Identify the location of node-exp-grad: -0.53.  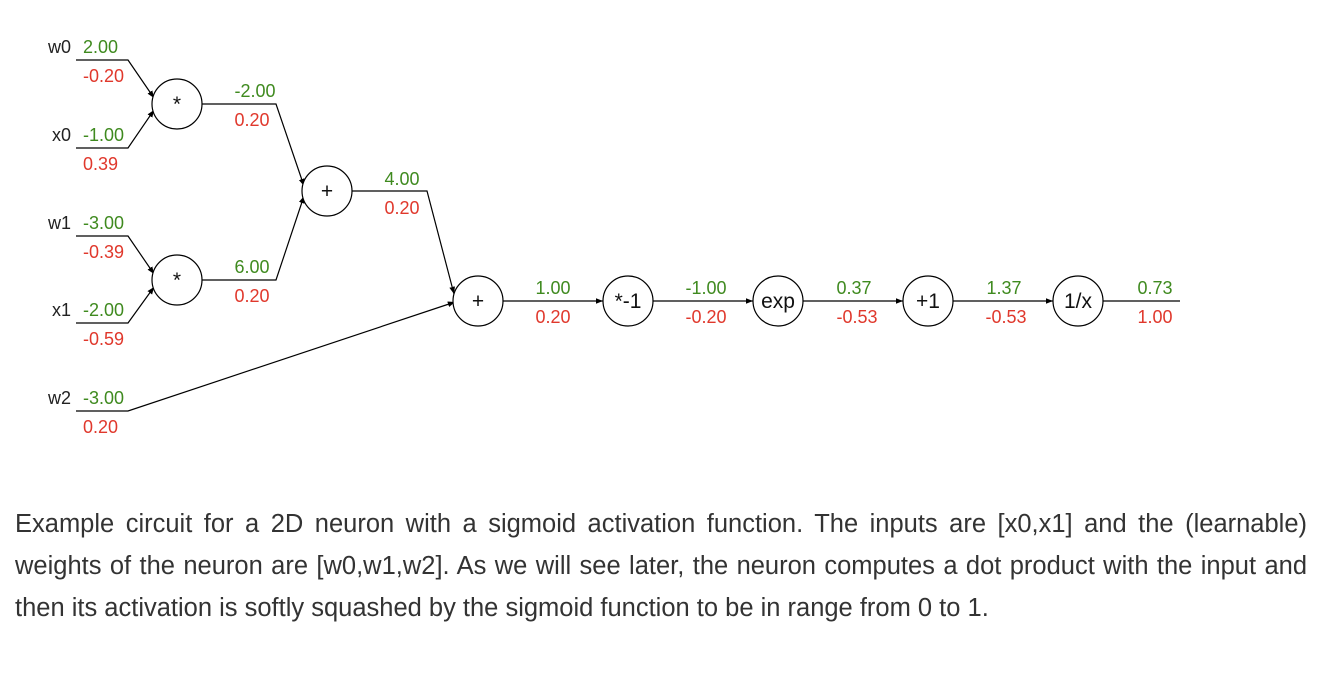
(856, 317).